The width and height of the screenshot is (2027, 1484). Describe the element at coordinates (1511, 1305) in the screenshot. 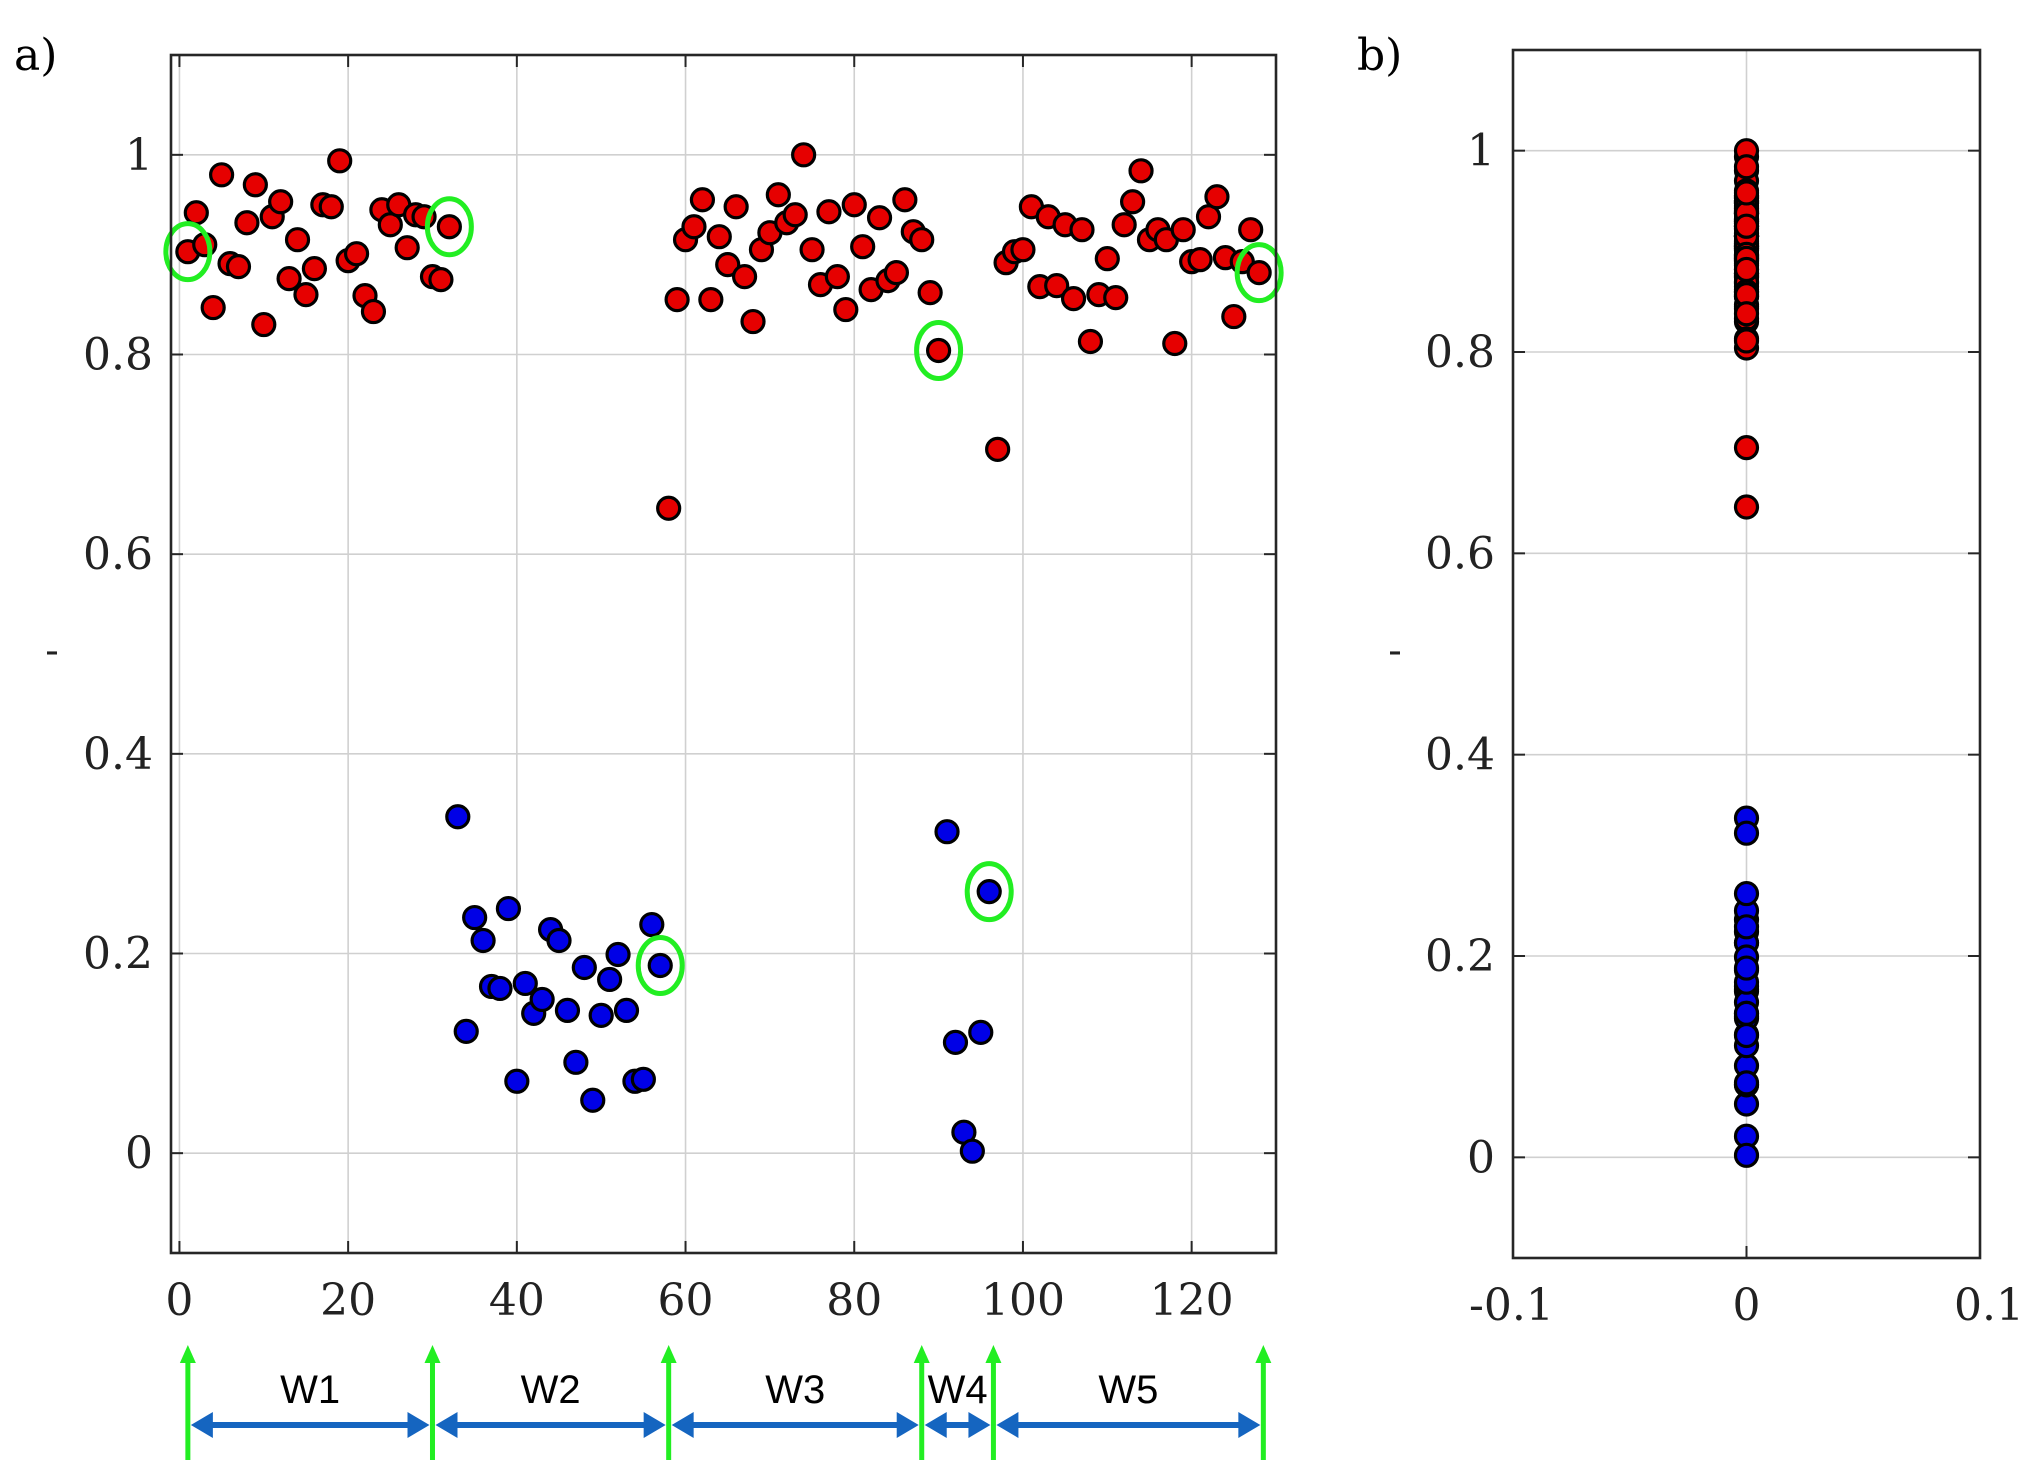

I see `panel-b-x-tick-label: -0.1` at that location.